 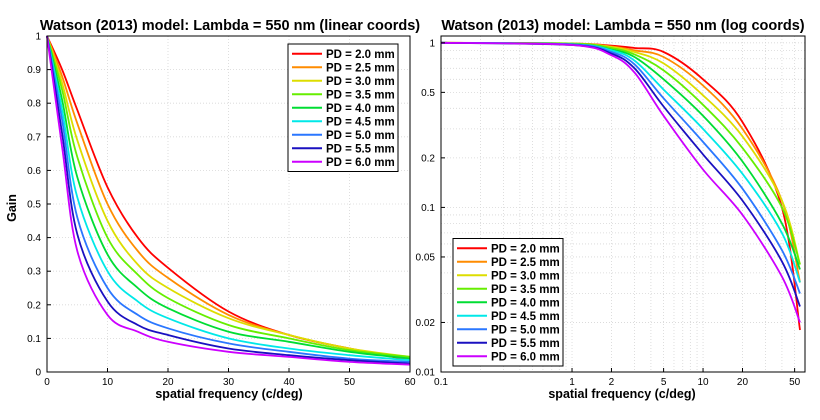 I want to click on x-tick-label: 2, so click(x=612, y=382).